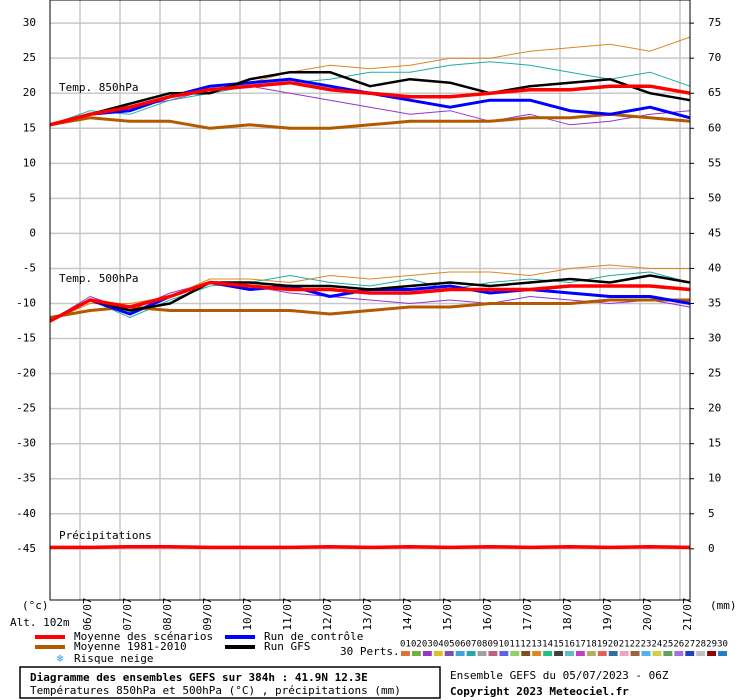 This screenshot has width=740, height=700. Describe the element at coordinates (580, 645) in the screenshot. I see `perturbation-name: 17` at that location.